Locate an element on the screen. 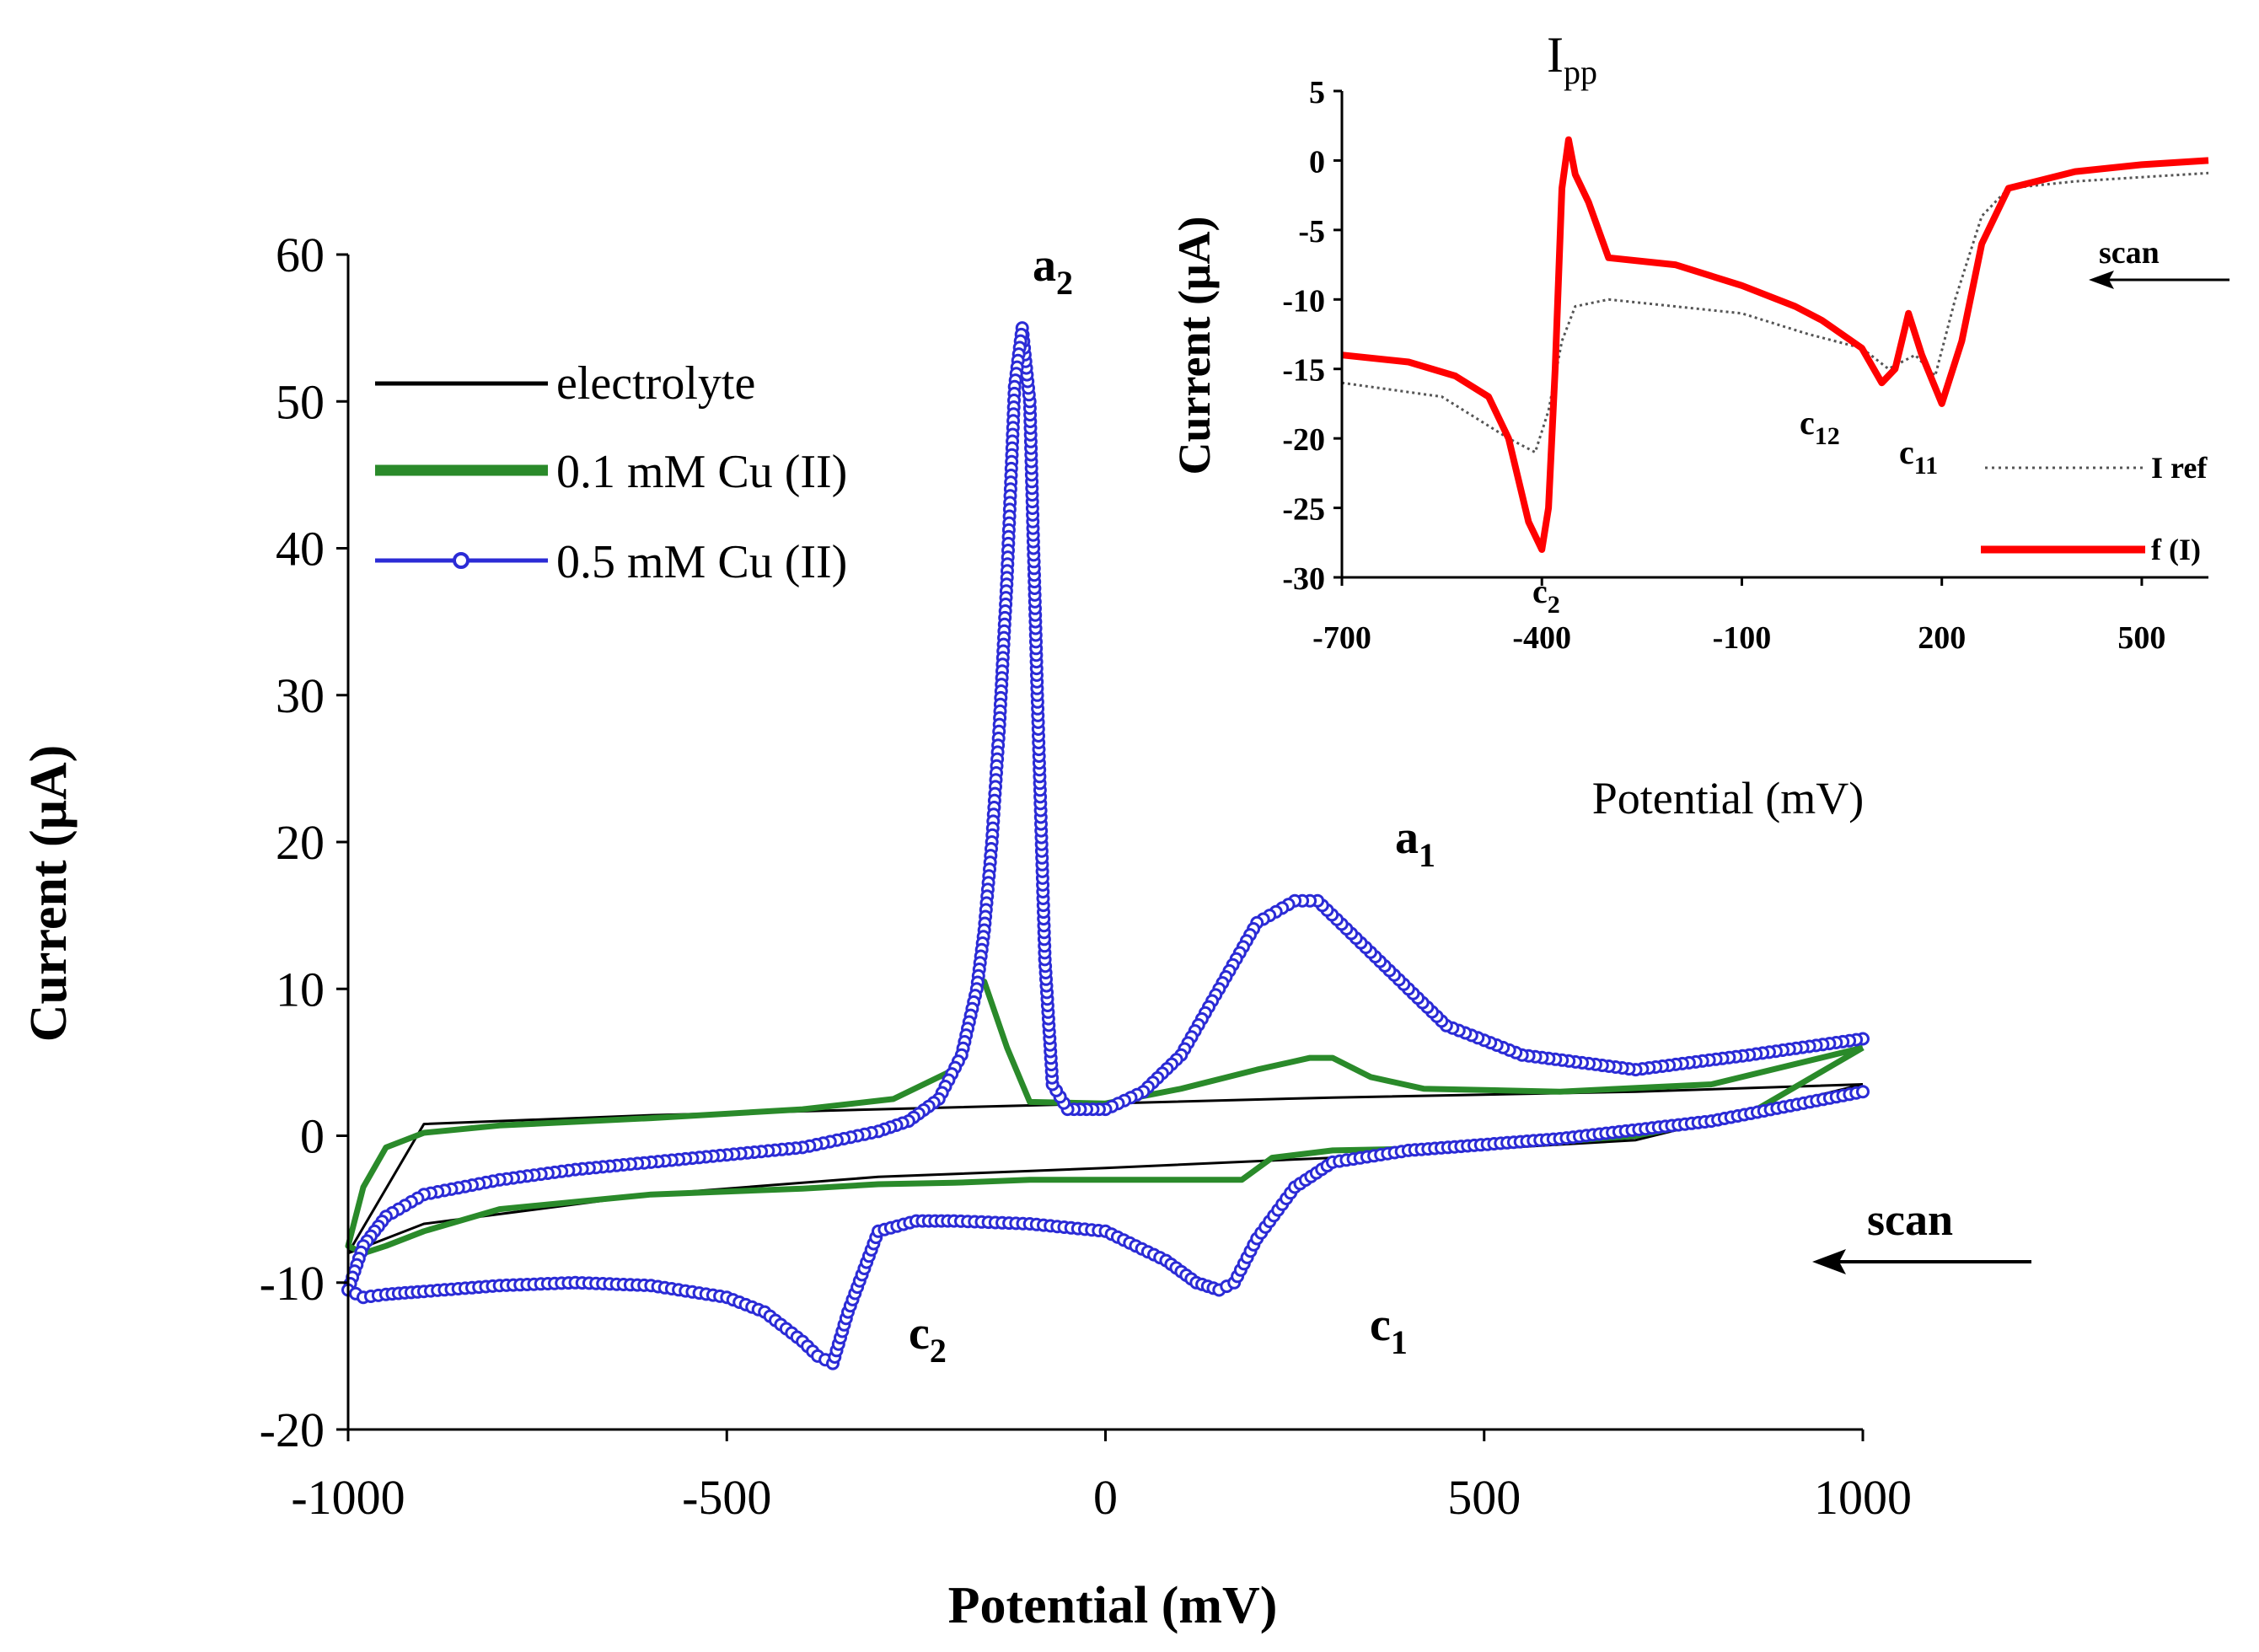 The image size is (2259, 1652). main-y-axis-title: Current (μA) is located at coordinates (49, 894).